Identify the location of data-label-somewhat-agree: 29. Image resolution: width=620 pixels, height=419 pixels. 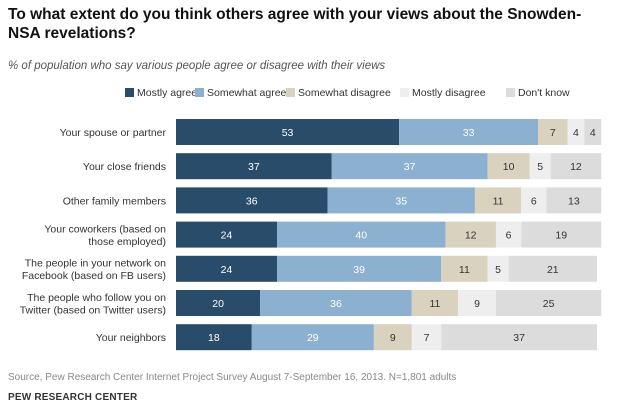
(313, 338).